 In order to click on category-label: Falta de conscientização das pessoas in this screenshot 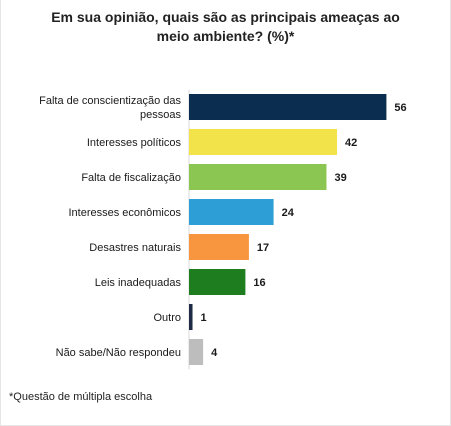, I will do `click(110, 108)`.